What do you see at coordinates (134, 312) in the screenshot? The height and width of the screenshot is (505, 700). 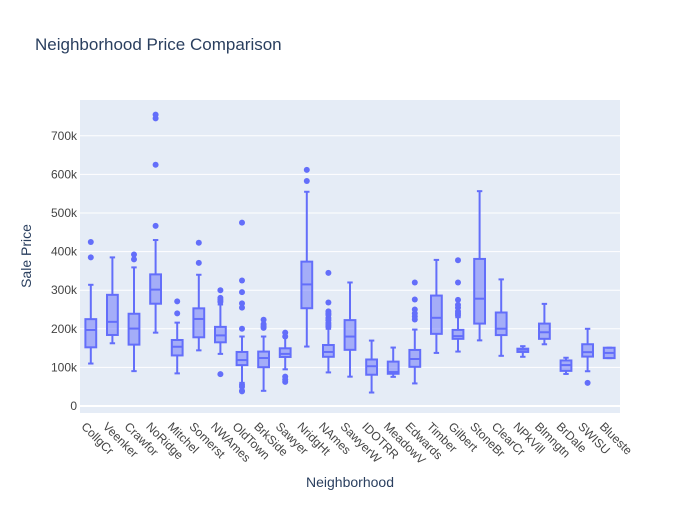 I see `box-crawfor` at bounding box center [134, 312].